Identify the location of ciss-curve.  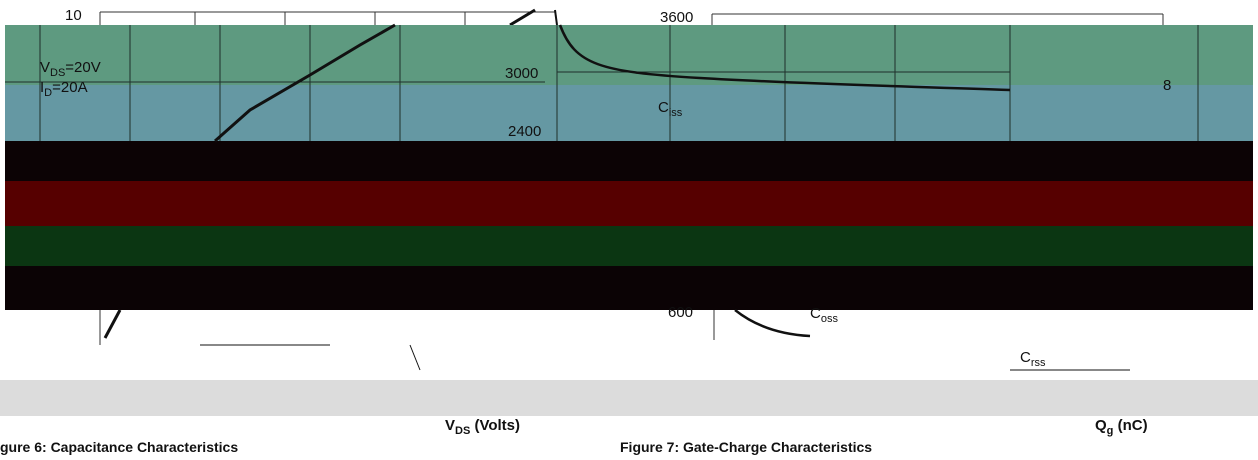
(784, 58).